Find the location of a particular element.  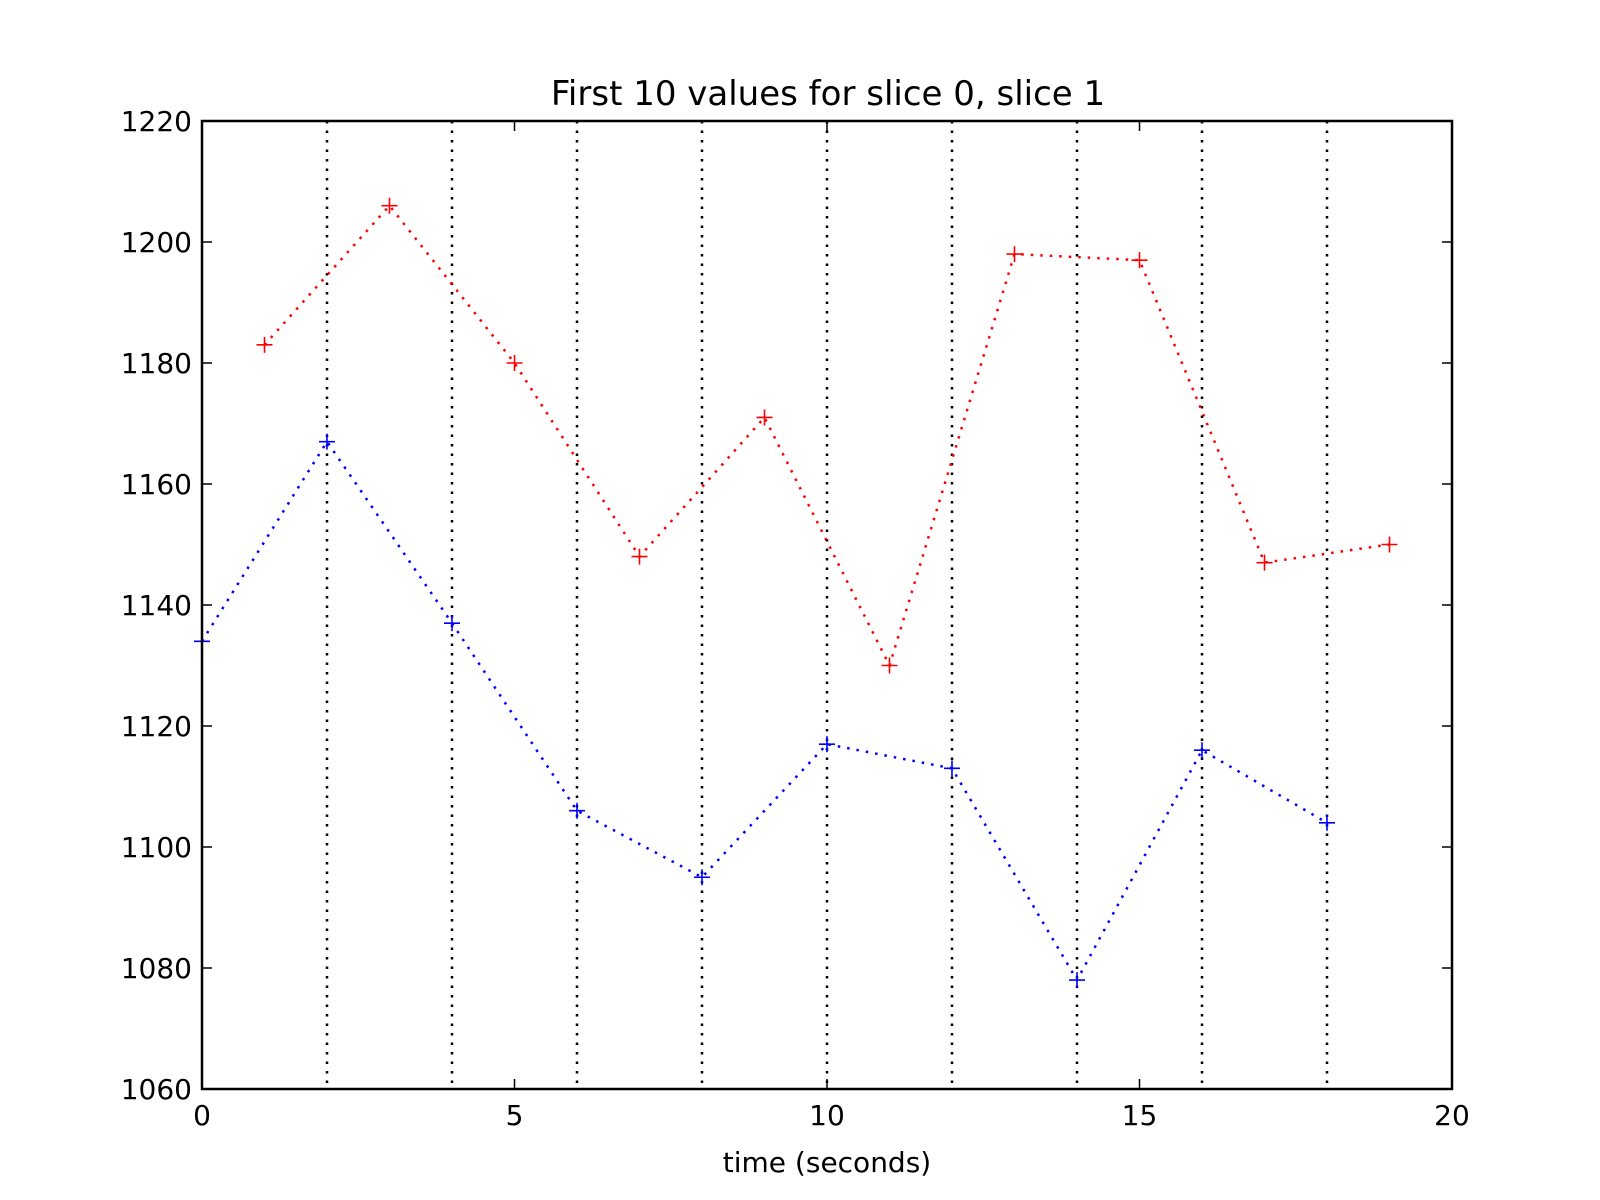

y-tick-label: 1160 is located at coordinates (156, 484).